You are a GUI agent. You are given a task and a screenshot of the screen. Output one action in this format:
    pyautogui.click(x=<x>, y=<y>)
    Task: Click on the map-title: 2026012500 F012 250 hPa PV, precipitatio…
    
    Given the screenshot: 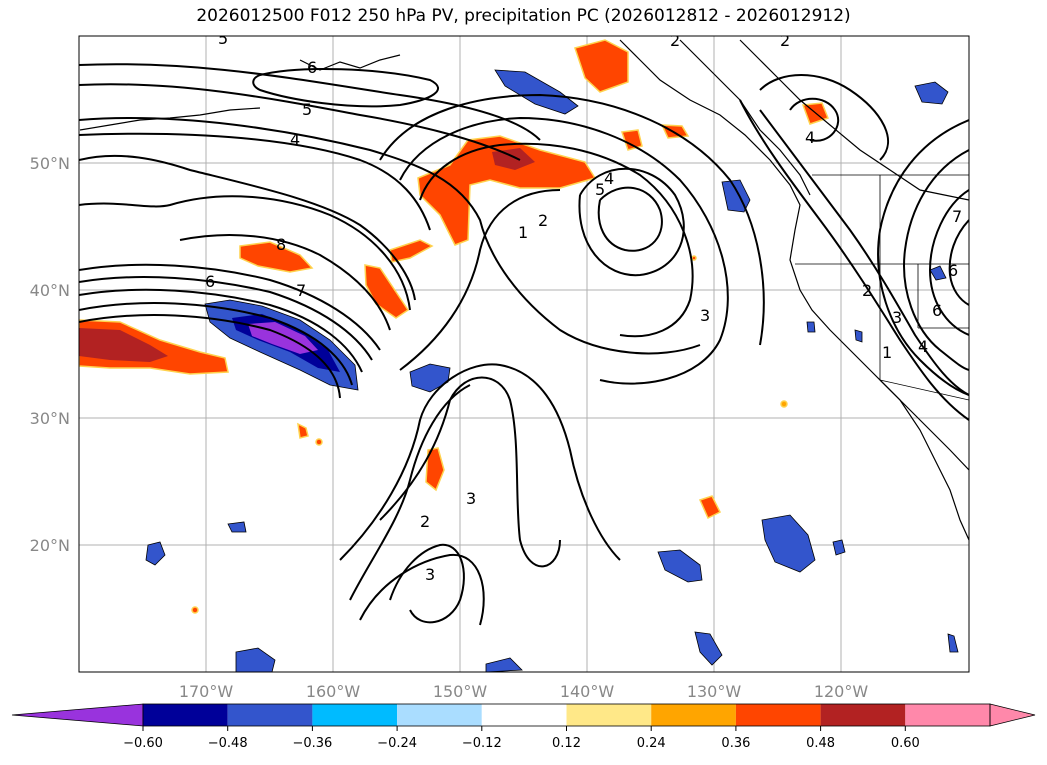 What is the action you would take?
    pyautogui.click(x=523, y=16)
    